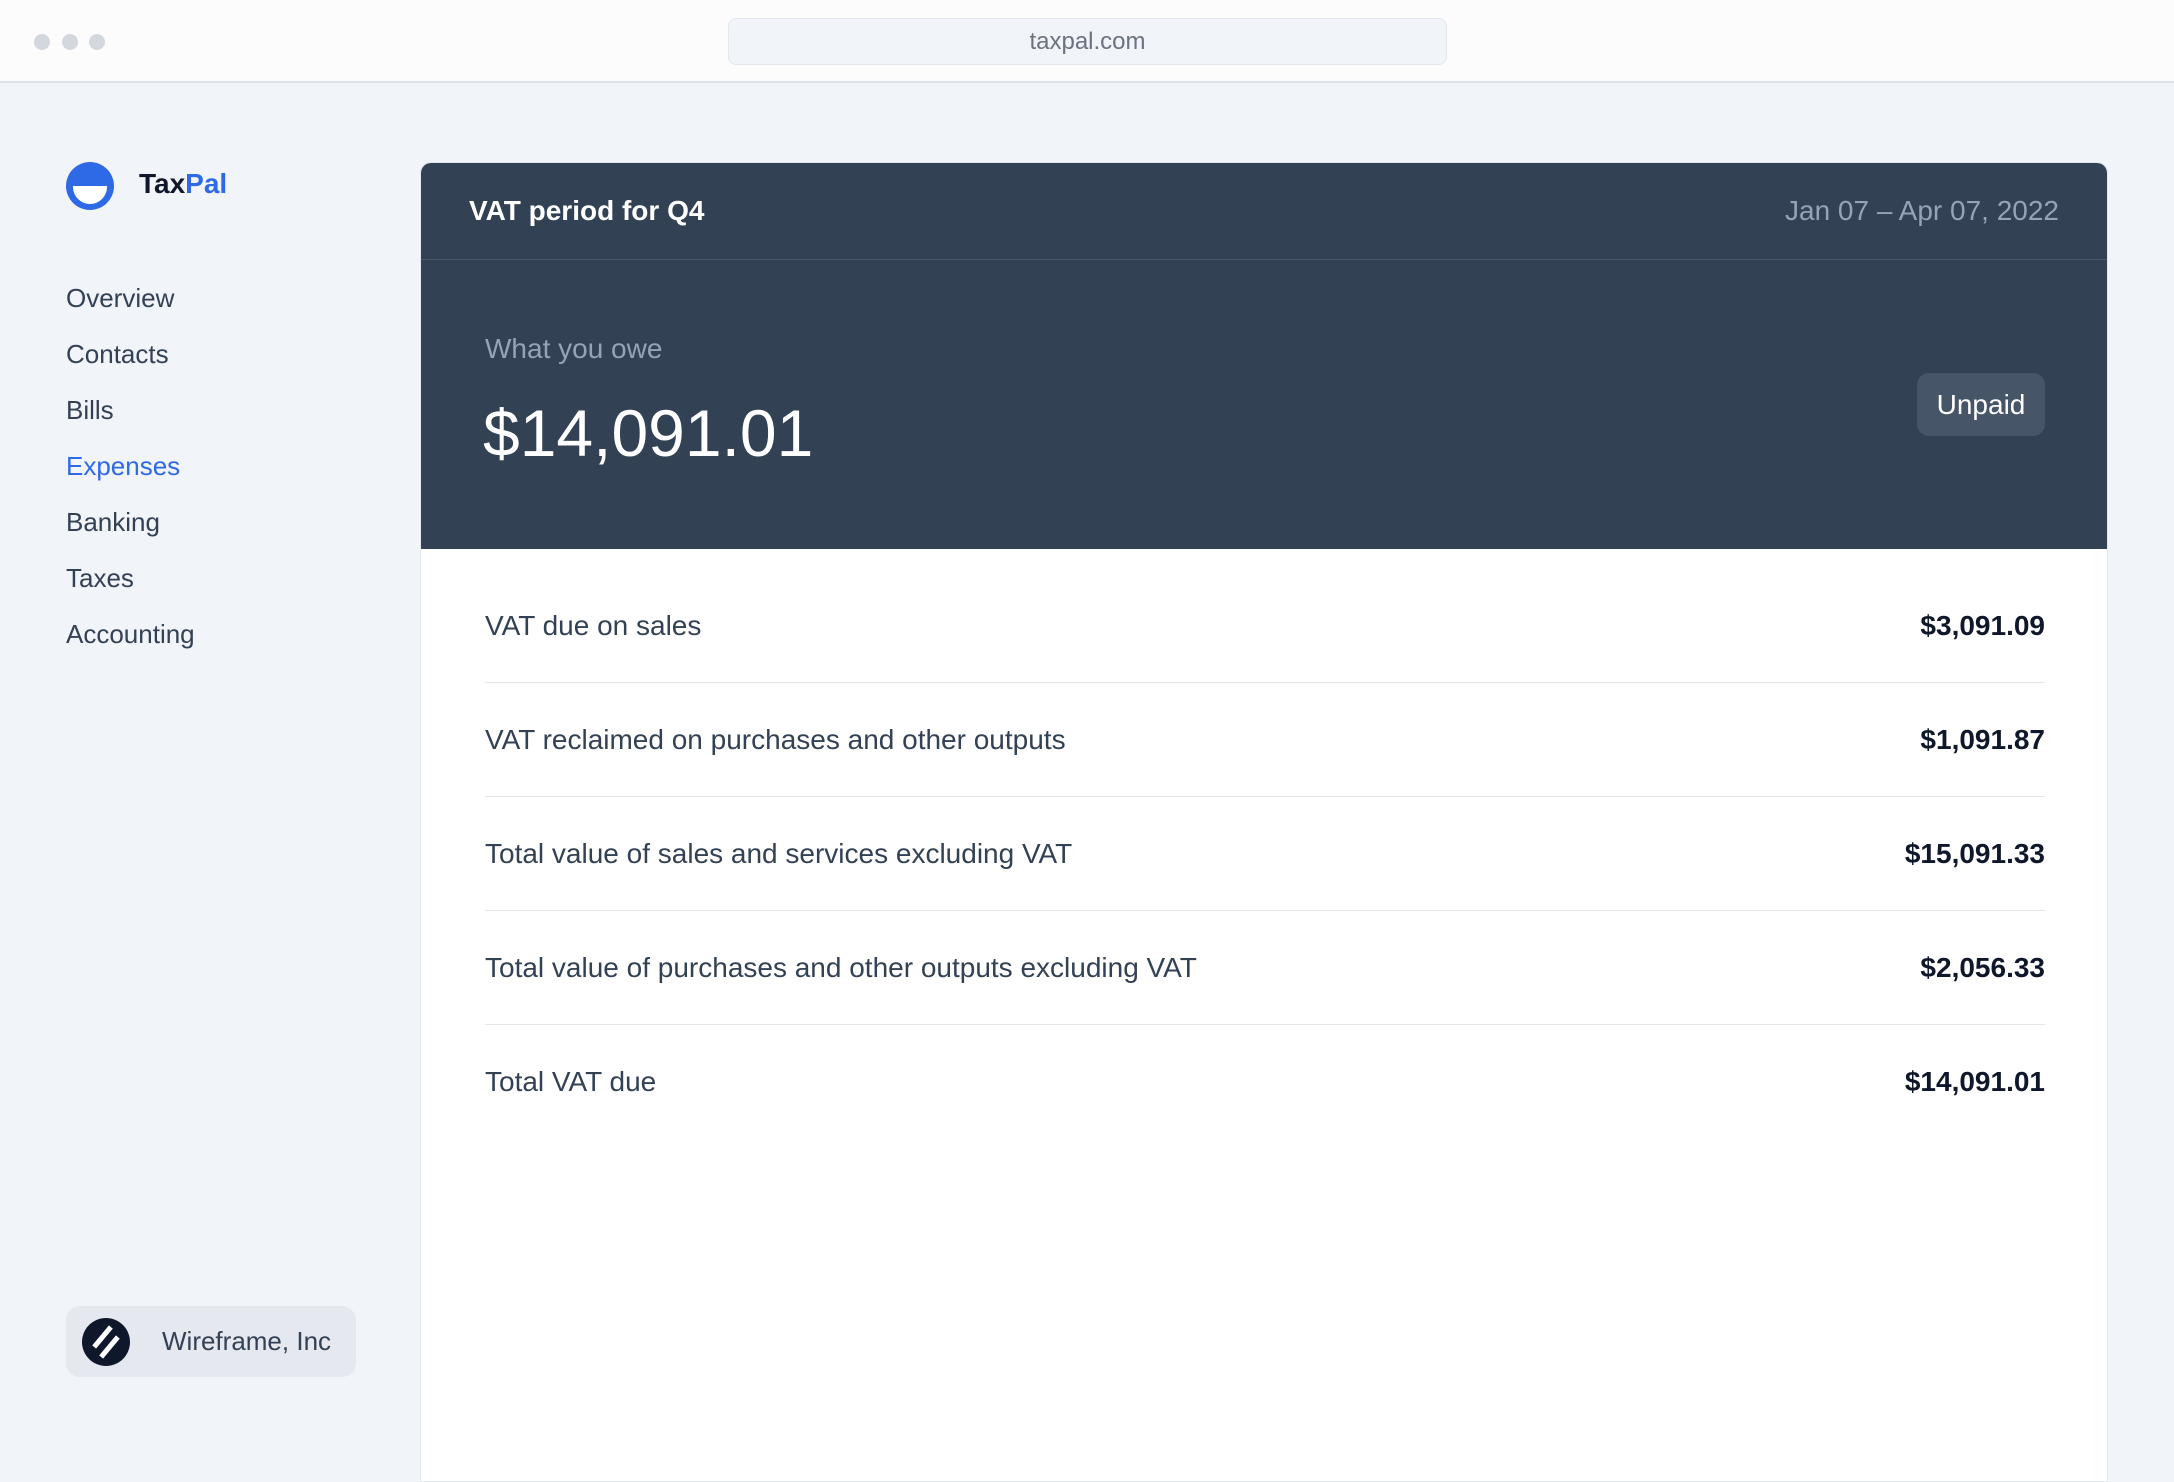 This screenshot has height=1482, width=2174. I want to click on browser-toolbar: taxpal.com, so click(1087, 41).